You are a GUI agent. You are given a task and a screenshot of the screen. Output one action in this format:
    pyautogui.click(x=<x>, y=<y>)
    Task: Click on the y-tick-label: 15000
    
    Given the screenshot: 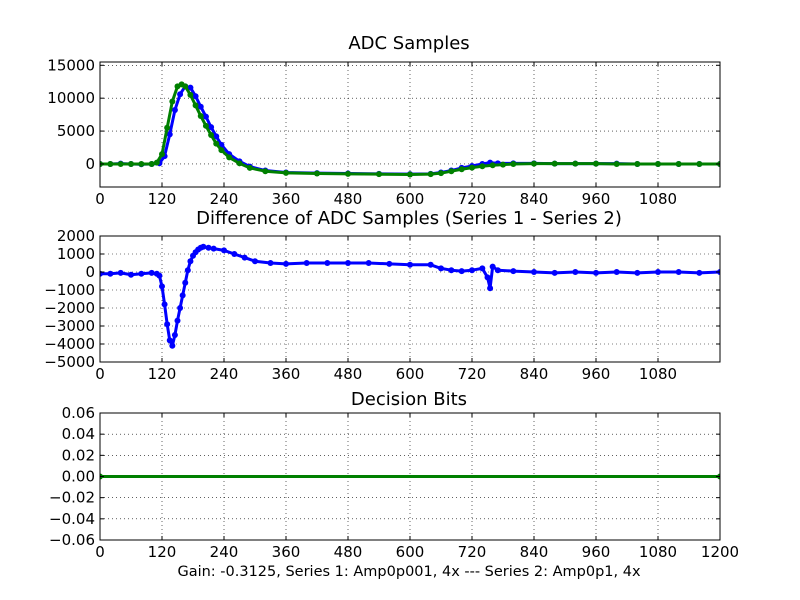 What is the action you would take?
    pyautogui.click(x=71, y=65)
    